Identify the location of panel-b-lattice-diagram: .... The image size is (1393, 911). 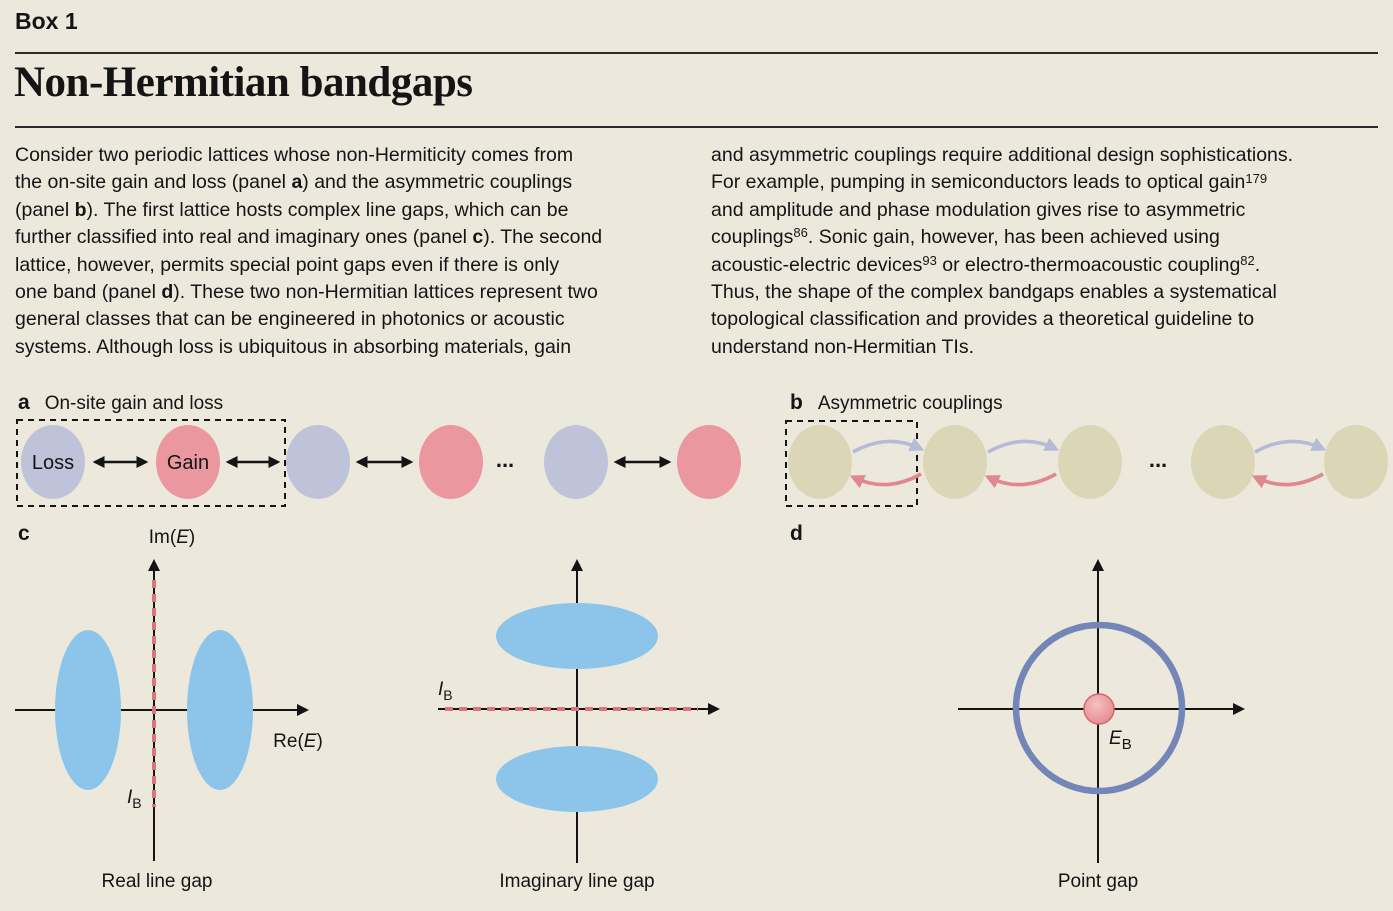
(1086, 463).